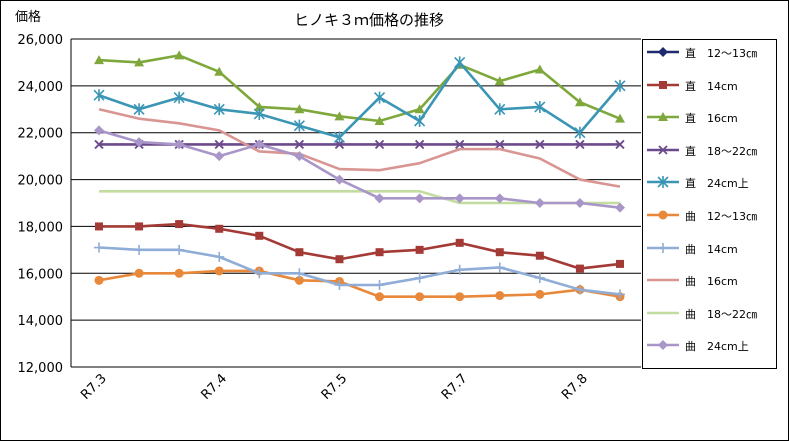 This screenshot has height=442, width=789. I want to click on legend-entry: 曲 16cm, so click(709, 280).